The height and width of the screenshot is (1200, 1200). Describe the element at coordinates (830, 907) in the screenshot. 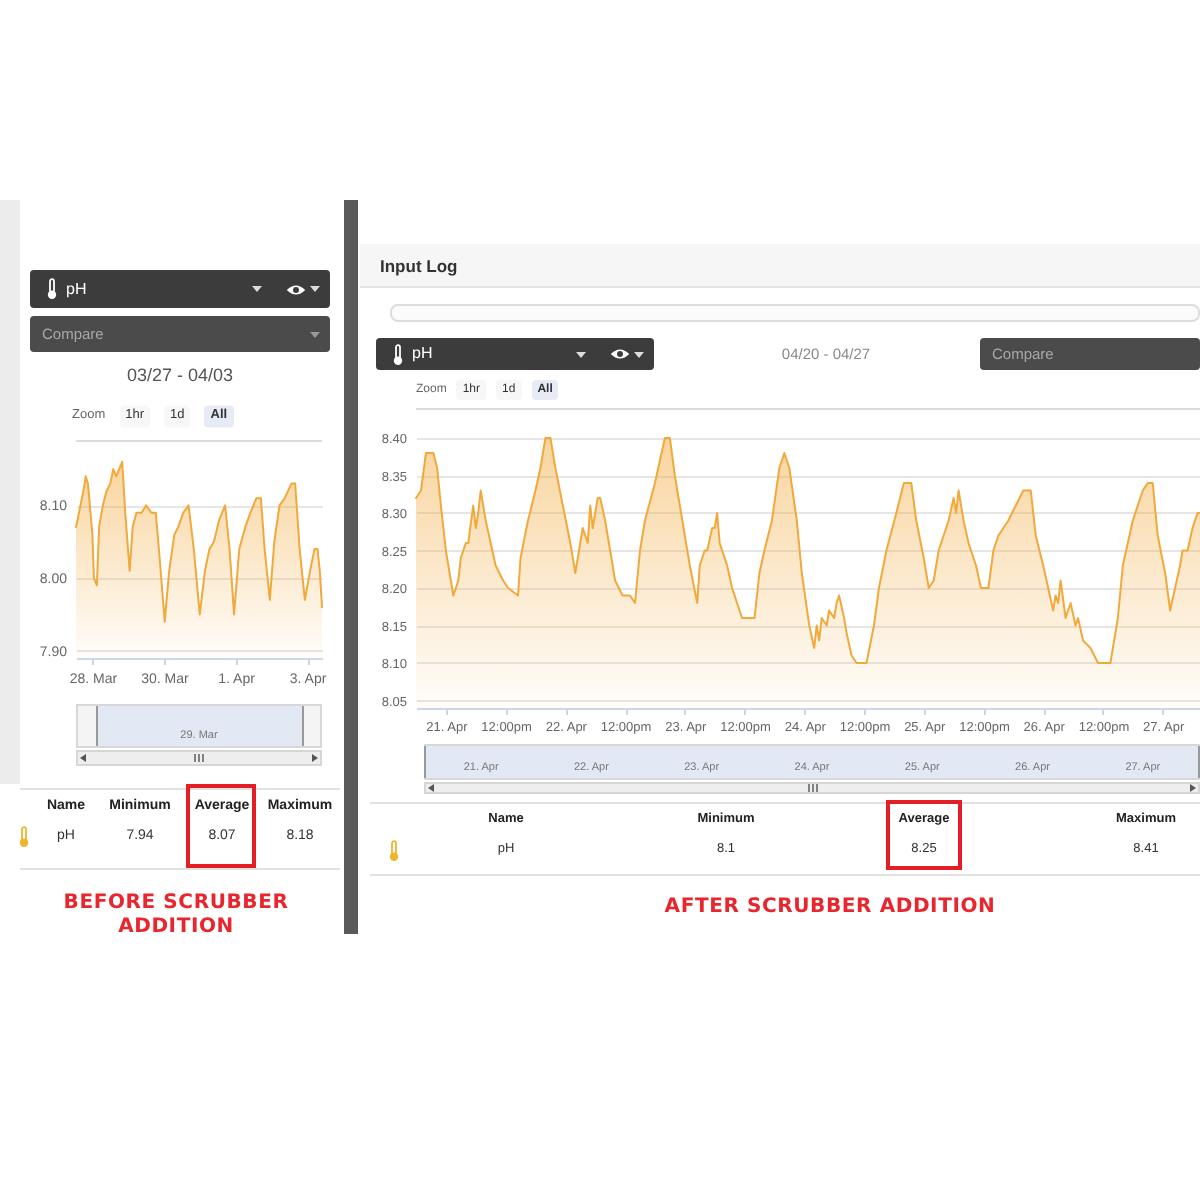

I see `text: AFTER SCRUBBER ADDITION` at that location.